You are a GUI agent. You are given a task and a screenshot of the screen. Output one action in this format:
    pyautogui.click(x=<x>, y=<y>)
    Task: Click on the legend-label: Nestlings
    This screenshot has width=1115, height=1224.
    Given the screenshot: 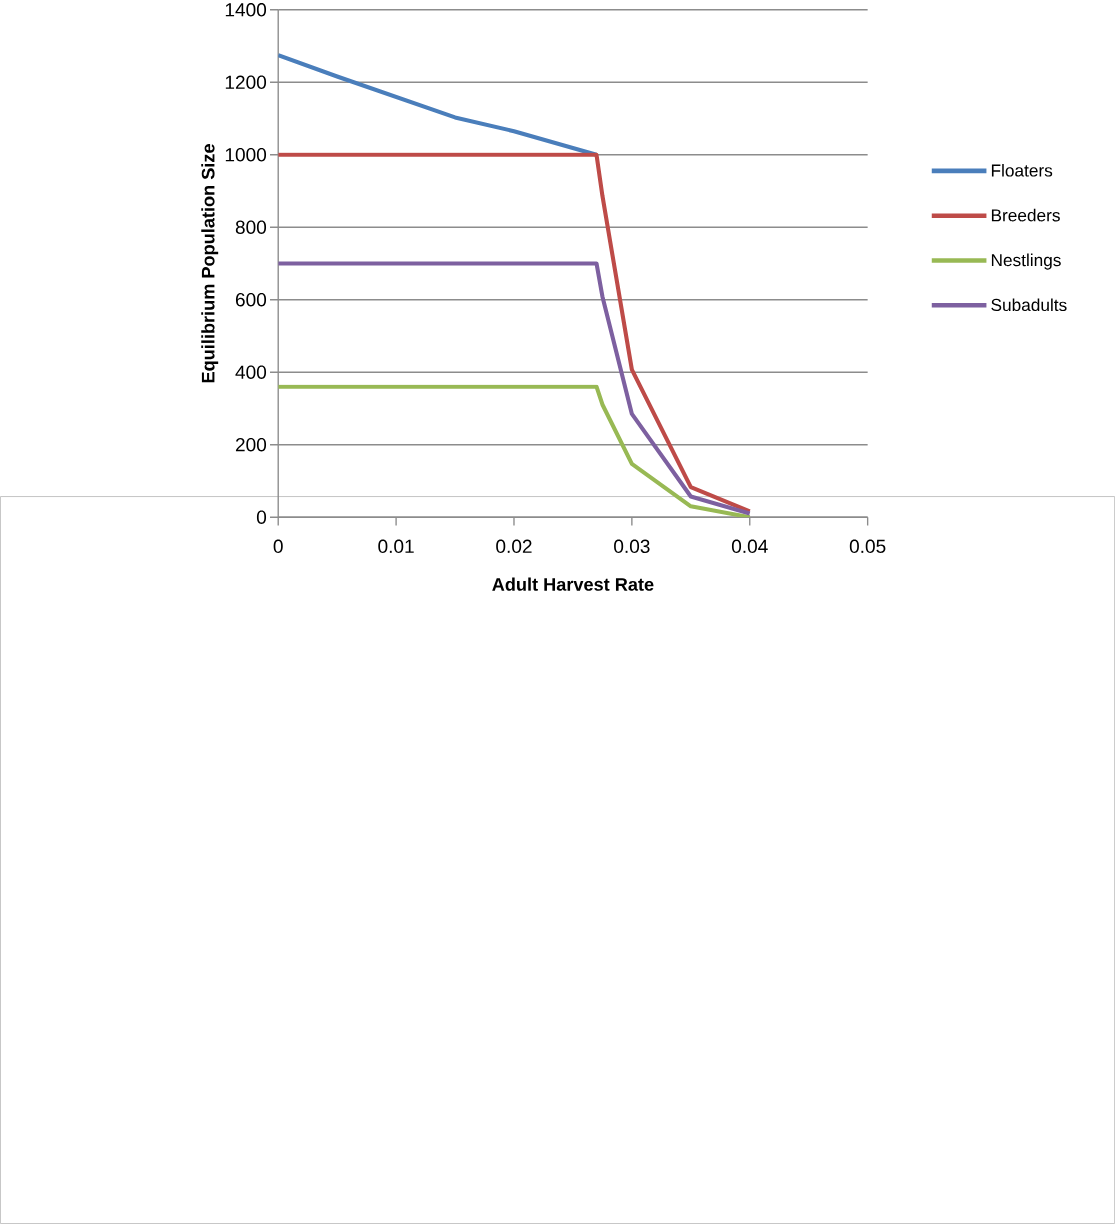 What is the action you would take?
    pyautogui.click(x=1026, y=261)
    